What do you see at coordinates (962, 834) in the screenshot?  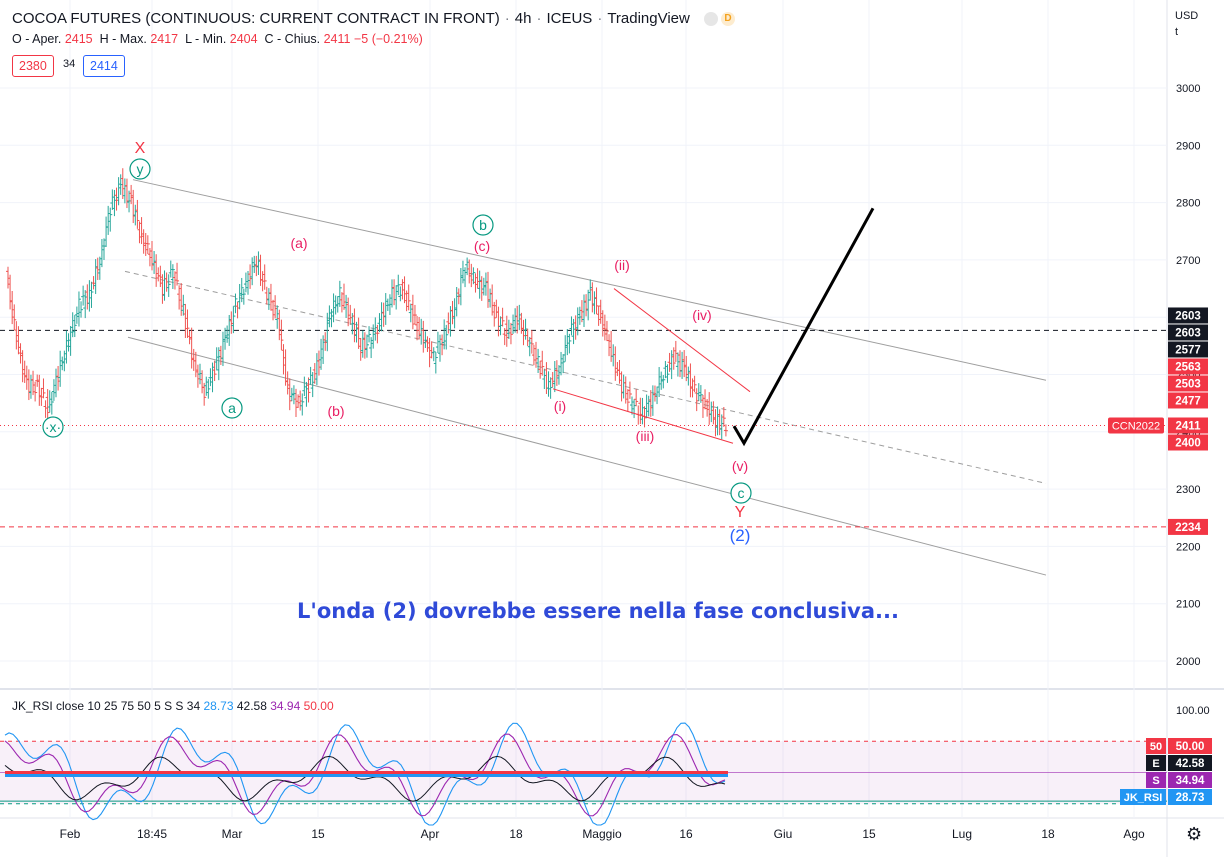 I see `x-tick-label: Lug` at bounding box center [962, 834].